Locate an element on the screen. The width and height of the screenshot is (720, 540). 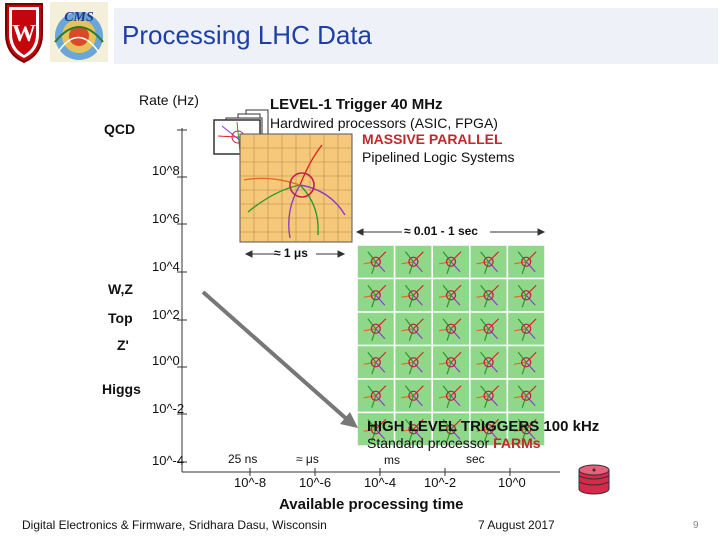
level1-span-label: ≈ 1 μs is located at coordinates (291, 253).